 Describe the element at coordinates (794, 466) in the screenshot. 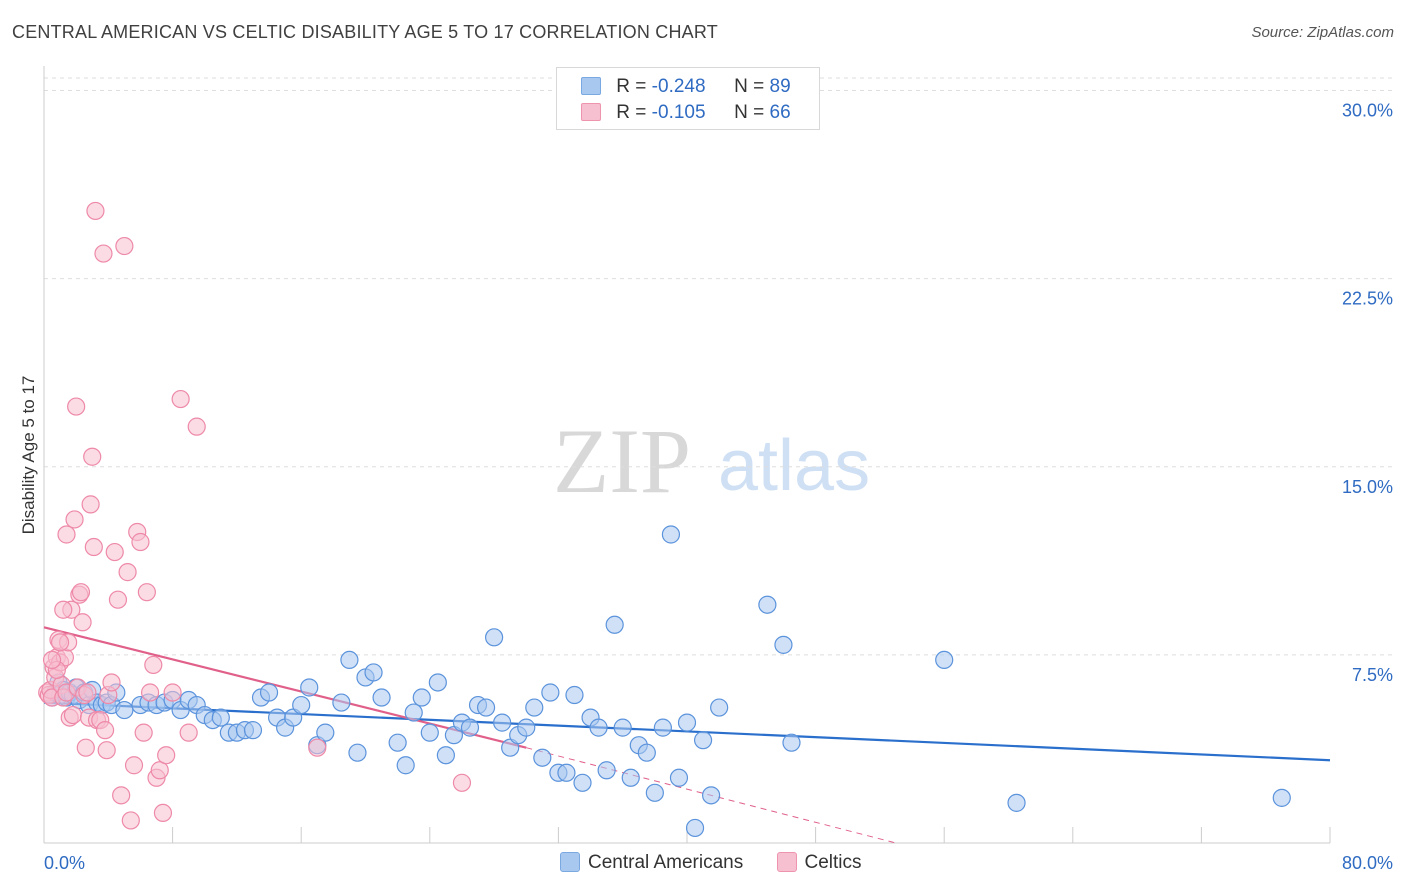

I see `watermark-atlas: atlas` at that location.